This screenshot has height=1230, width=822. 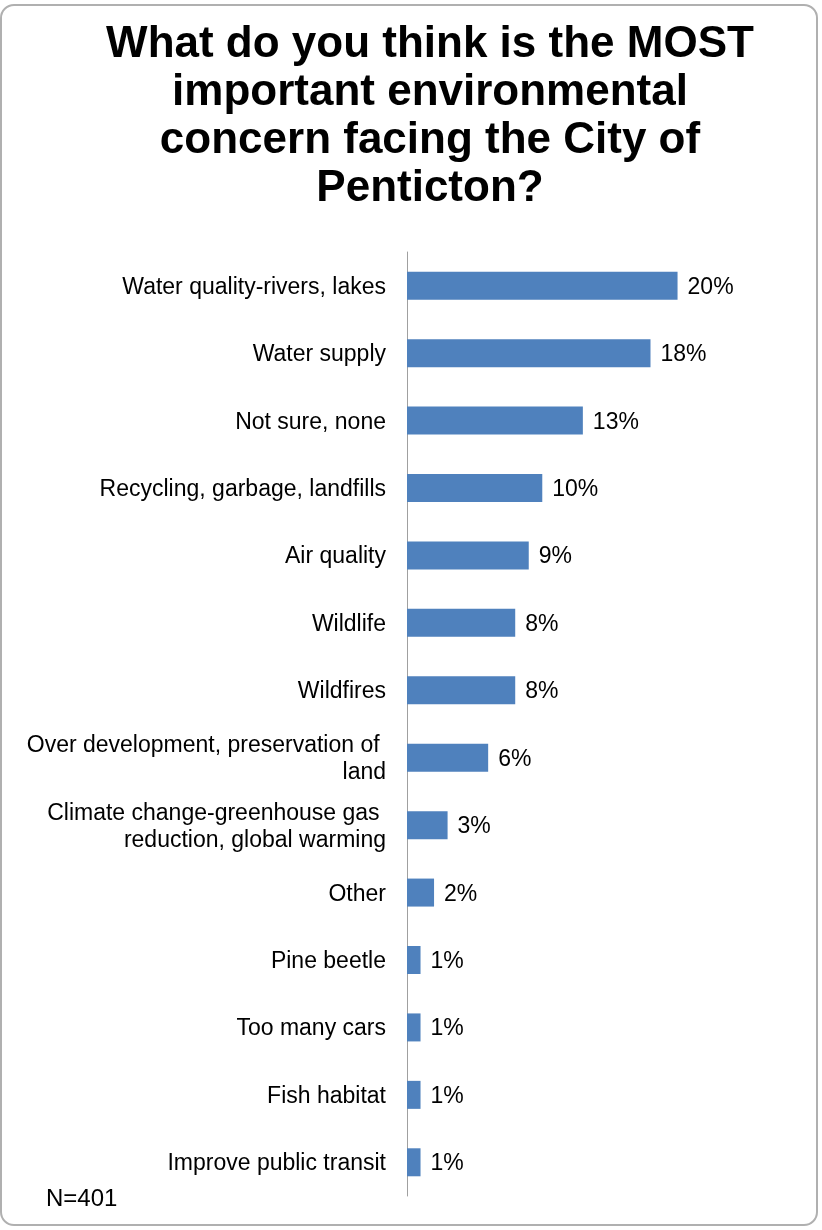 What do you see at coordinates (341, 690) in the screenshot?
I see `y-tick-label: Wildfires` at bounding box center [341, 690].